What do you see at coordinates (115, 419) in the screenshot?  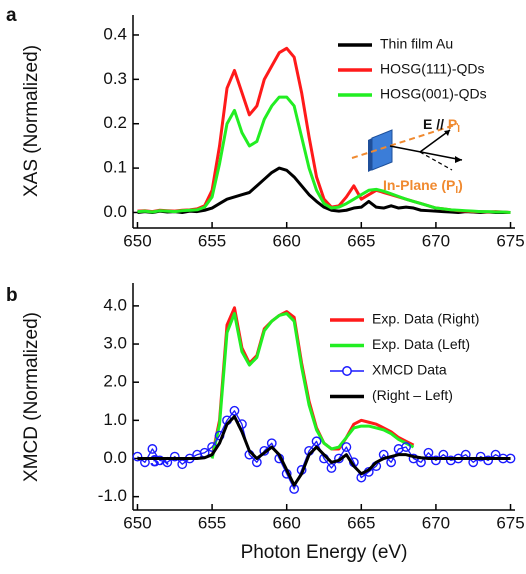 I see `y-tick-label: 1.0` at bounding box center [115, 419].